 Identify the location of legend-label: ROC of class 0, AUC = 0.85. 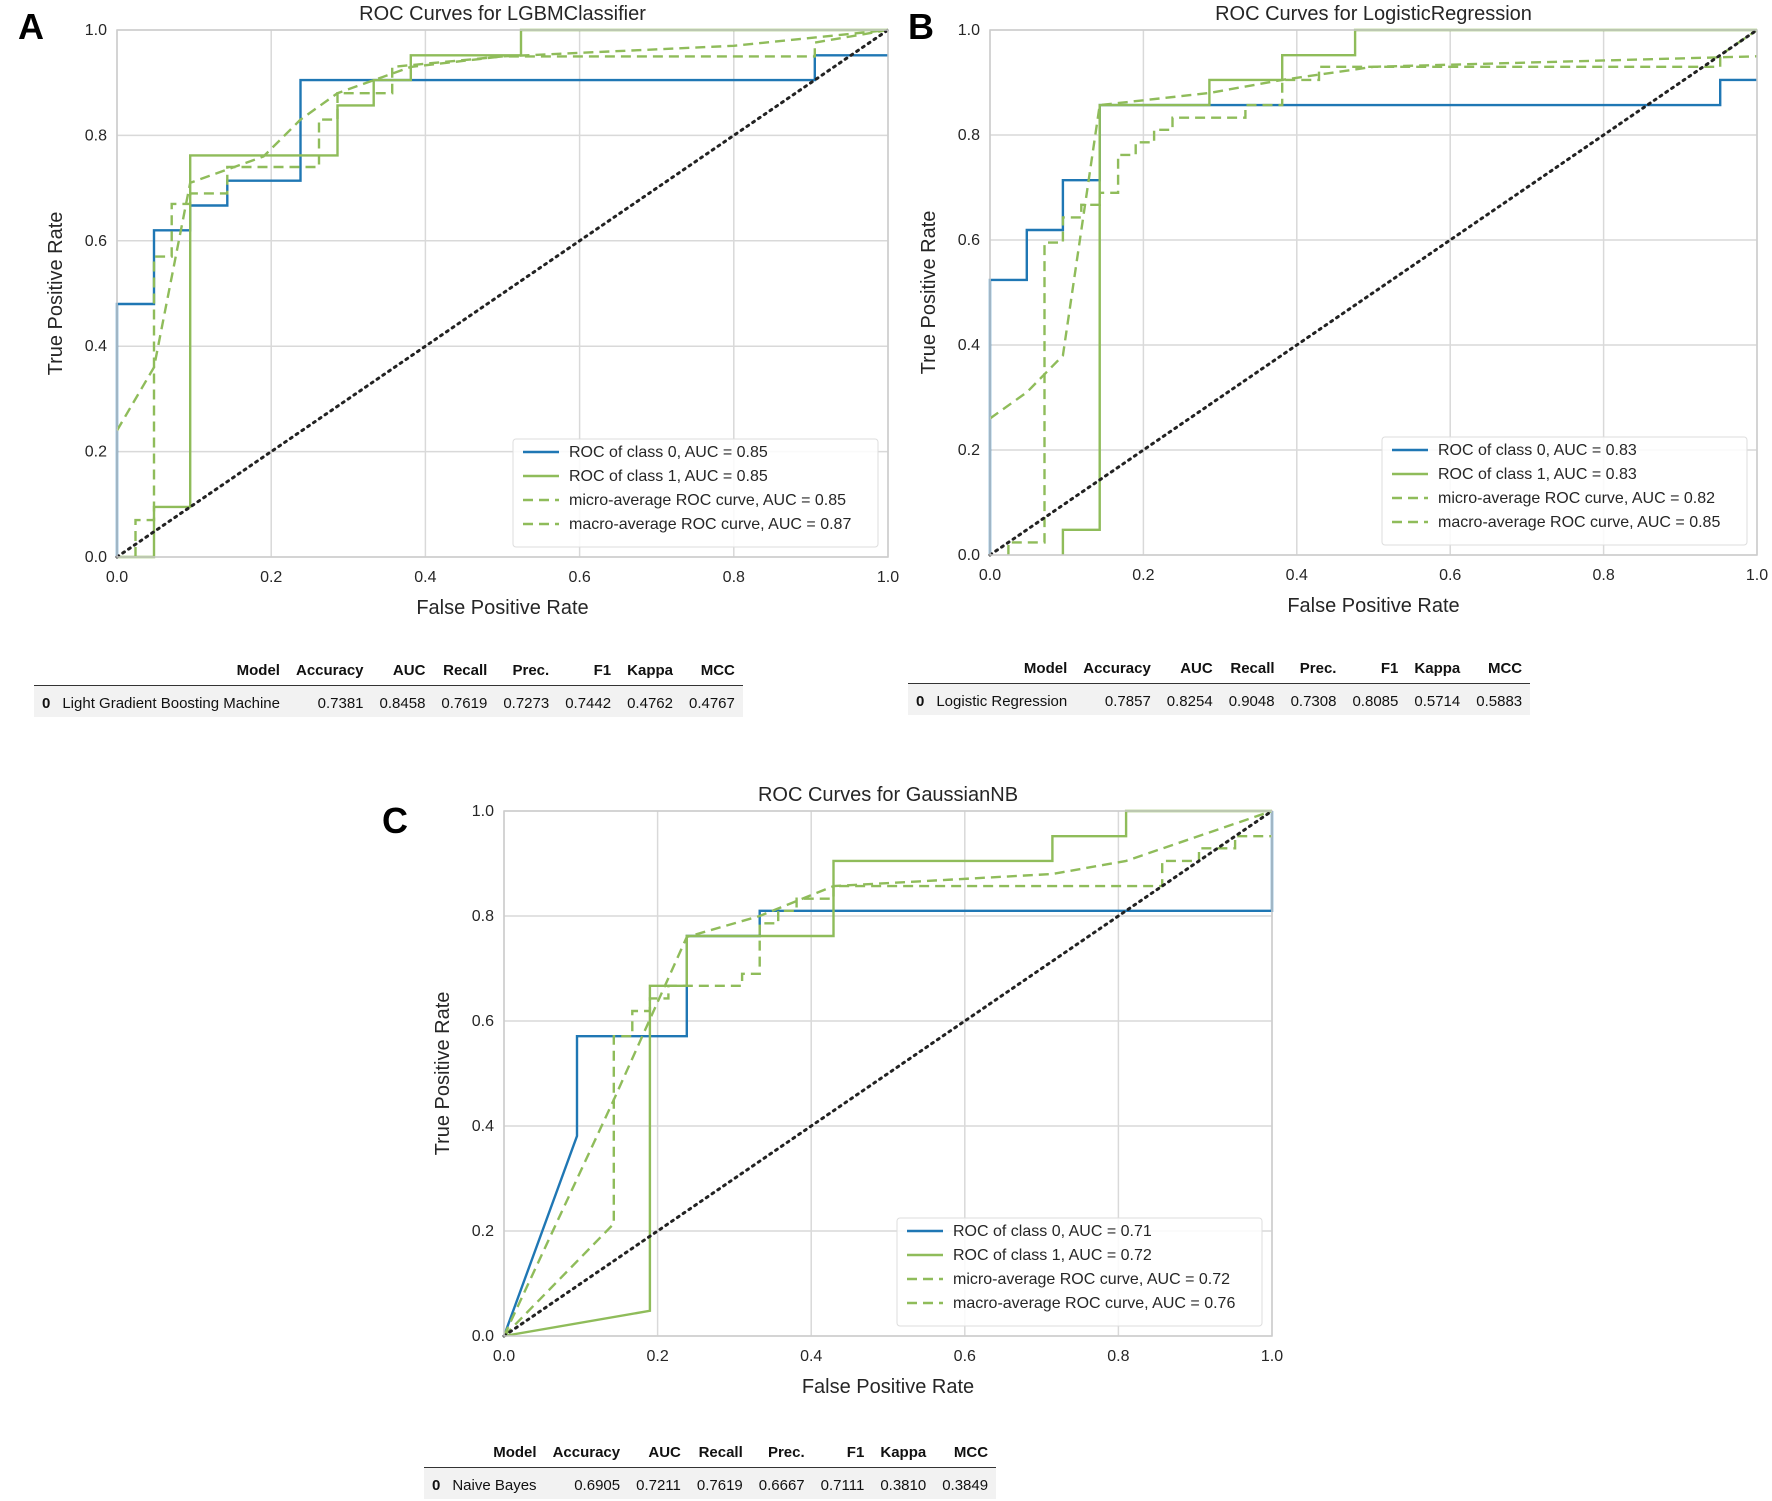
(668, 452).